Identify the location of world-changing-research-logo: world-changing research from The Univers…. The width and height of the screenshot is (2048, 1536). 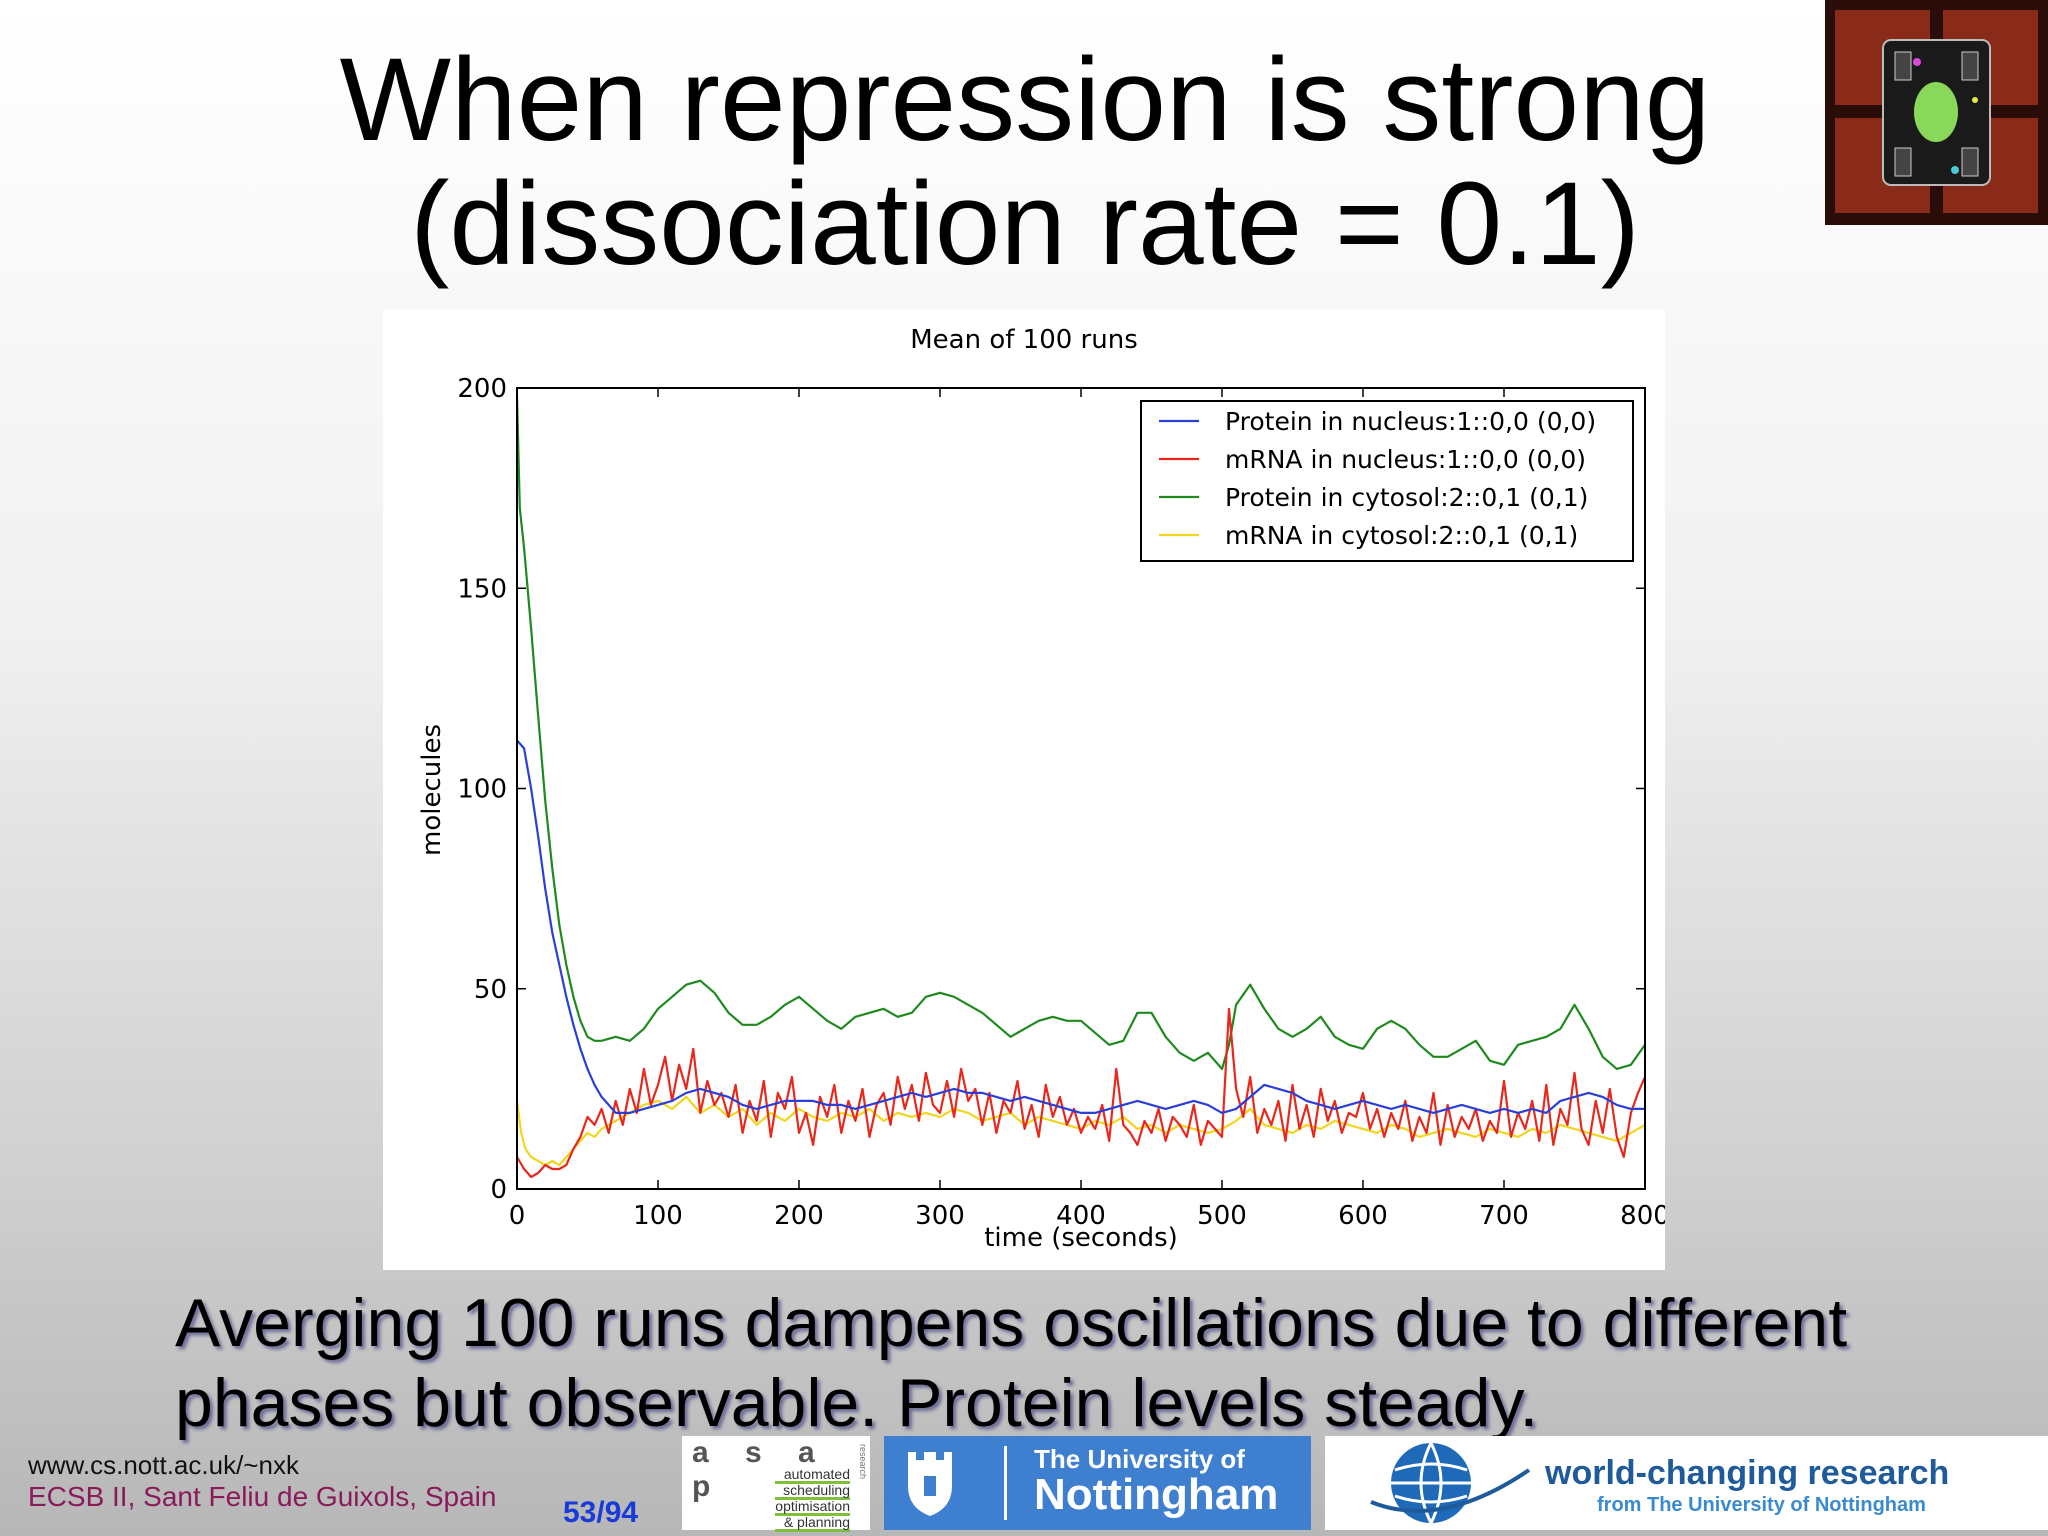
(1686, 1483).